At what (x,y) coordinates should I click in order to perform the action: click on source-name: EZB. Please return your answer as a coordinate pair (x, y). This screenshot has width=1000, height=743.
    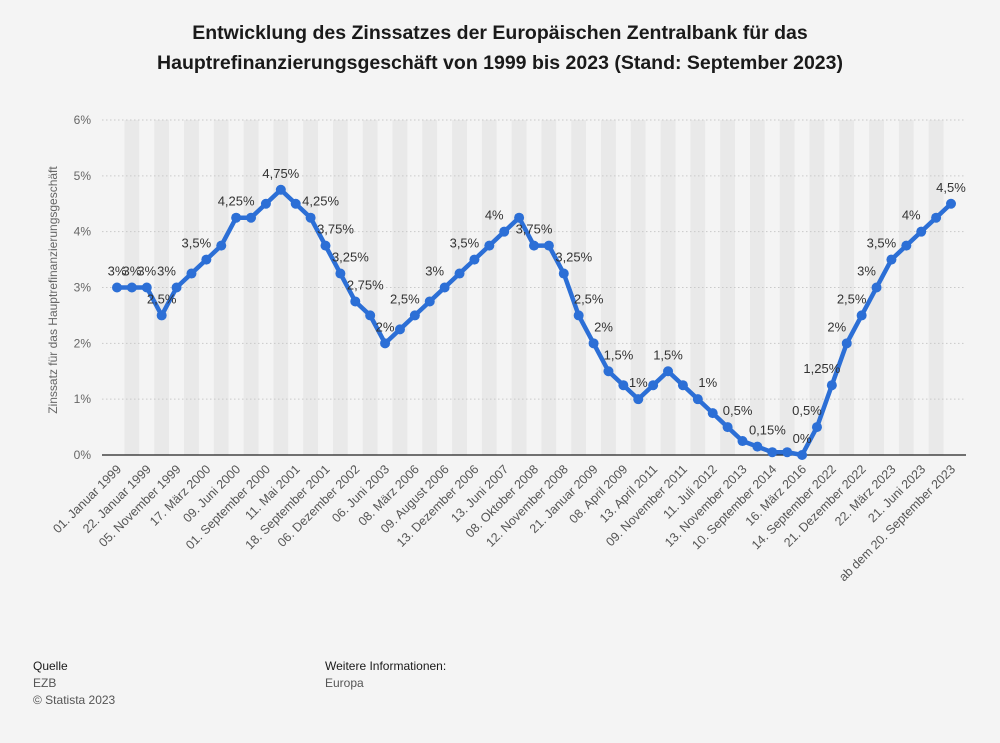
    Looking at the image, I should click on (45, 683).